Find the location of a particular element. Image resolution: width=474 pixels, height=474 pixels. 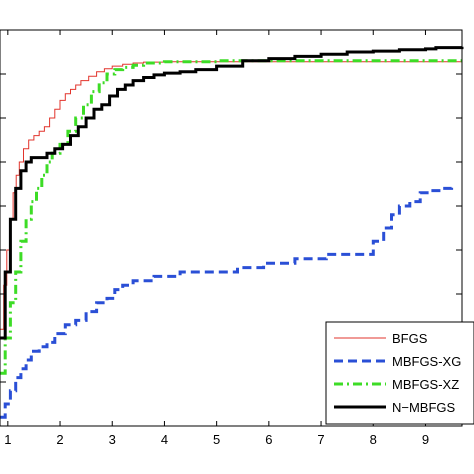

legend-label: N−MBFGS is located at coordinates (424, 407).